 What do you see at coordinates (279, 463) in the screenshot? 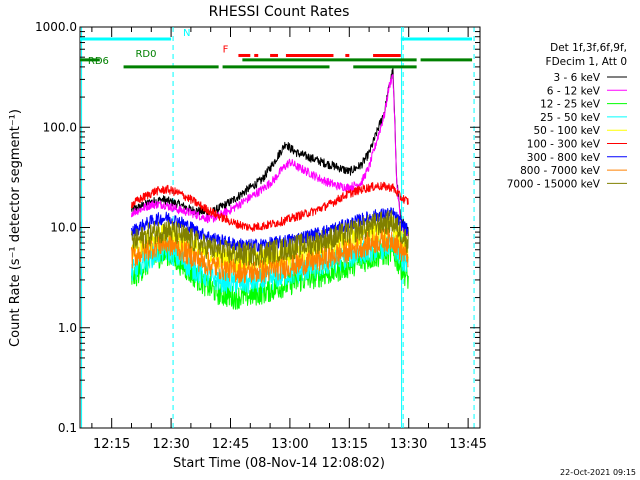
I see `x-axis-label: Start Time (08-Nov-14 12:08:02)` at bounding box center [279, 463].